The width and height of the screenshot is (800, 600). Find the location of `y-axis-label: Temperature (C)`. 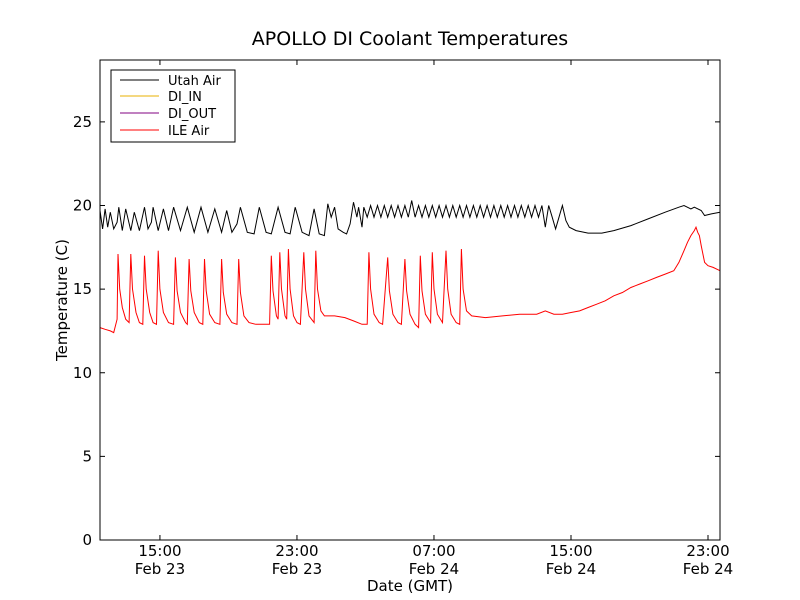

y-axis-label: Temperature (C) is located at coordinates (62, 300).